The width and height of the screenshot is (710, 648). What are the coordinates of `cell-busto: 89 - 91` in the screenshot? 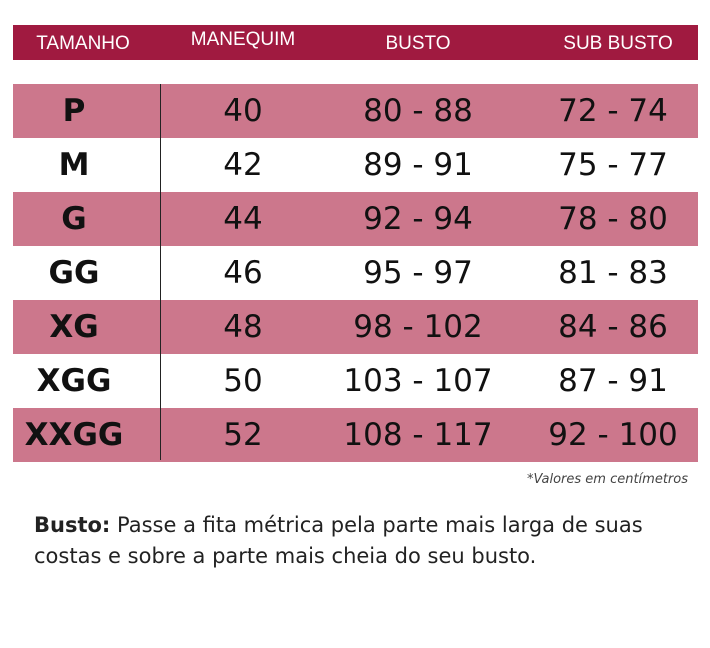 It's located at (418, 165).